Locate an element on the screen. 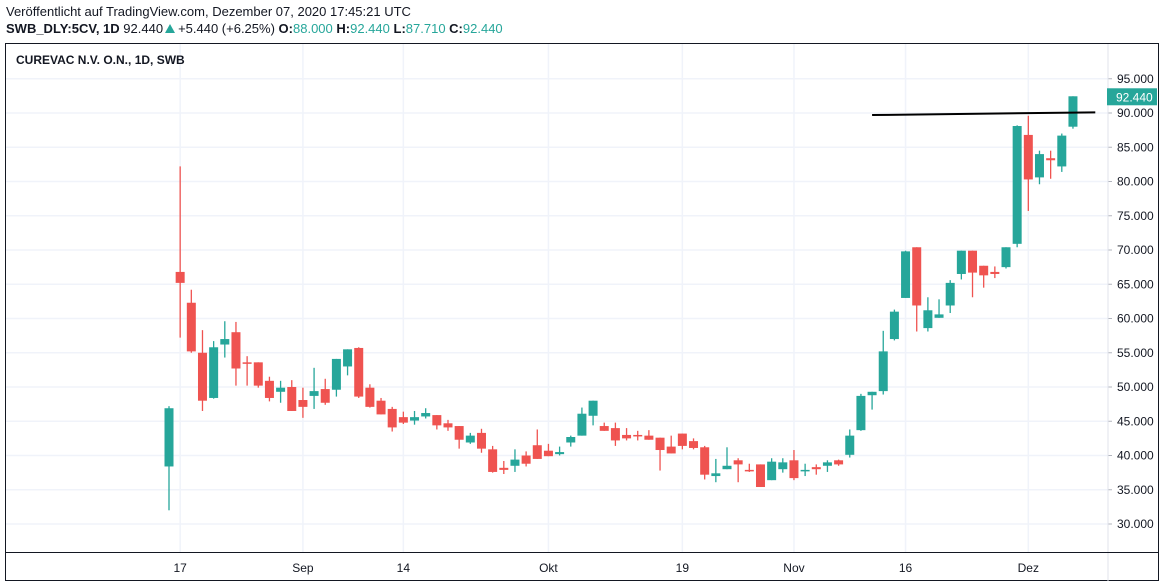 This screenshot has height=588, width=1166. symbol-label: SWB_DLY:5CV, 1D is located at coordinates (63, 28).